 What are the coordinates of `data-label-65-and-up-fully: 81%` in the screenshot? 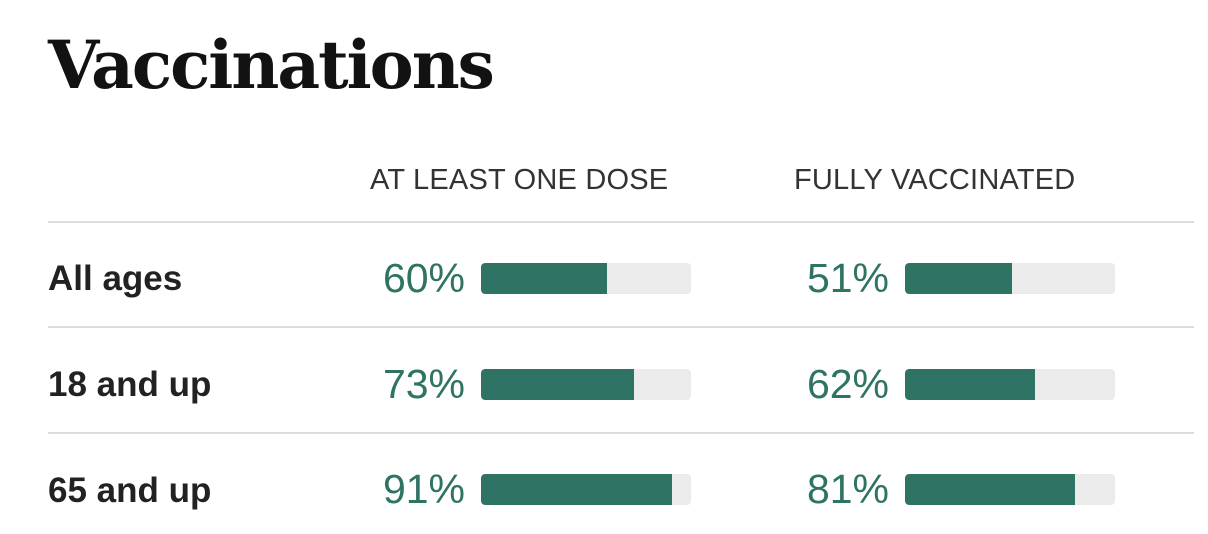 It's located at (847, 489).